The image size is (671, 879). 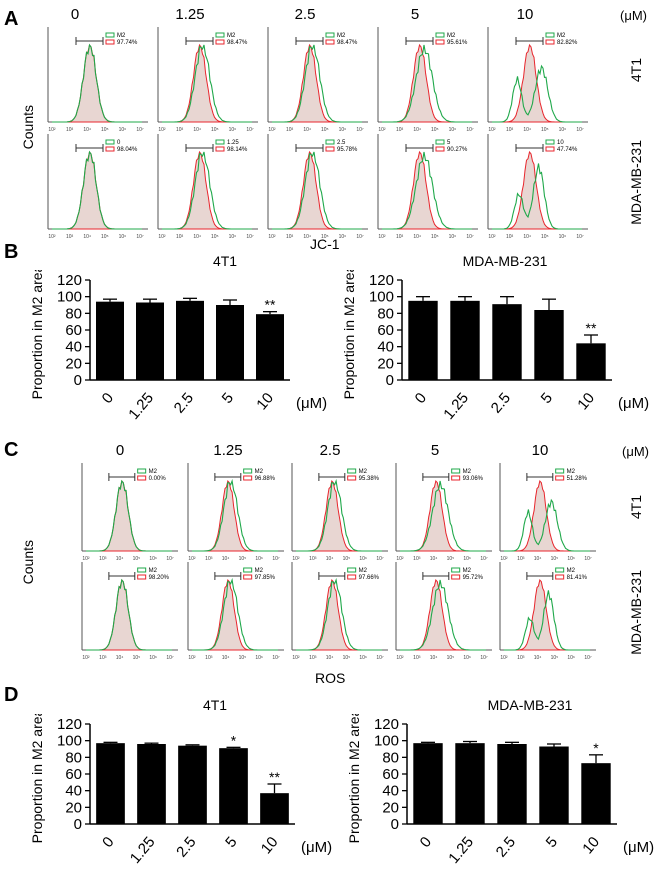 I want to click on y-tick-label: 100, so click(x=69, y=297).